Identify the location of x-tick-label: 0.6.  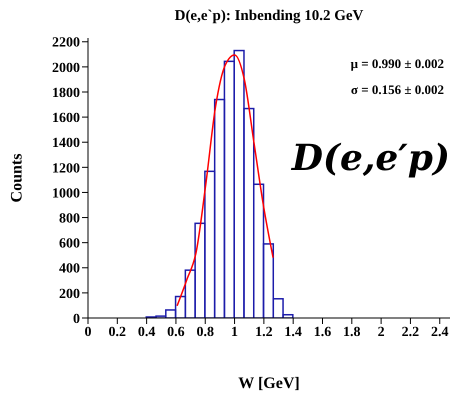
(176, 332).